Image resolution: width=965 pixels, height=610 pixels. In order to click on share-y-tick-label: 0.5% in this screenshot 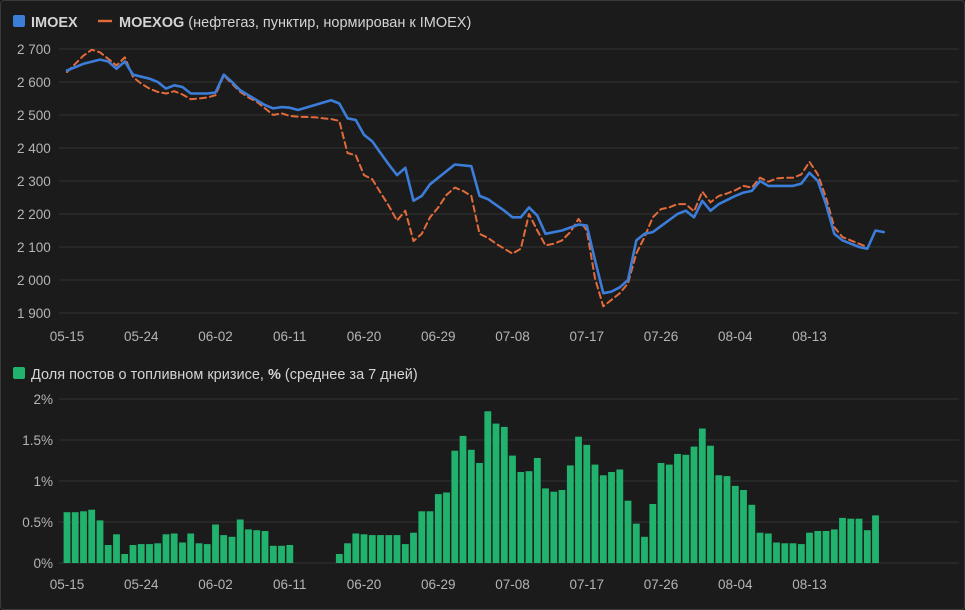, I will do `click(37, 522)`.